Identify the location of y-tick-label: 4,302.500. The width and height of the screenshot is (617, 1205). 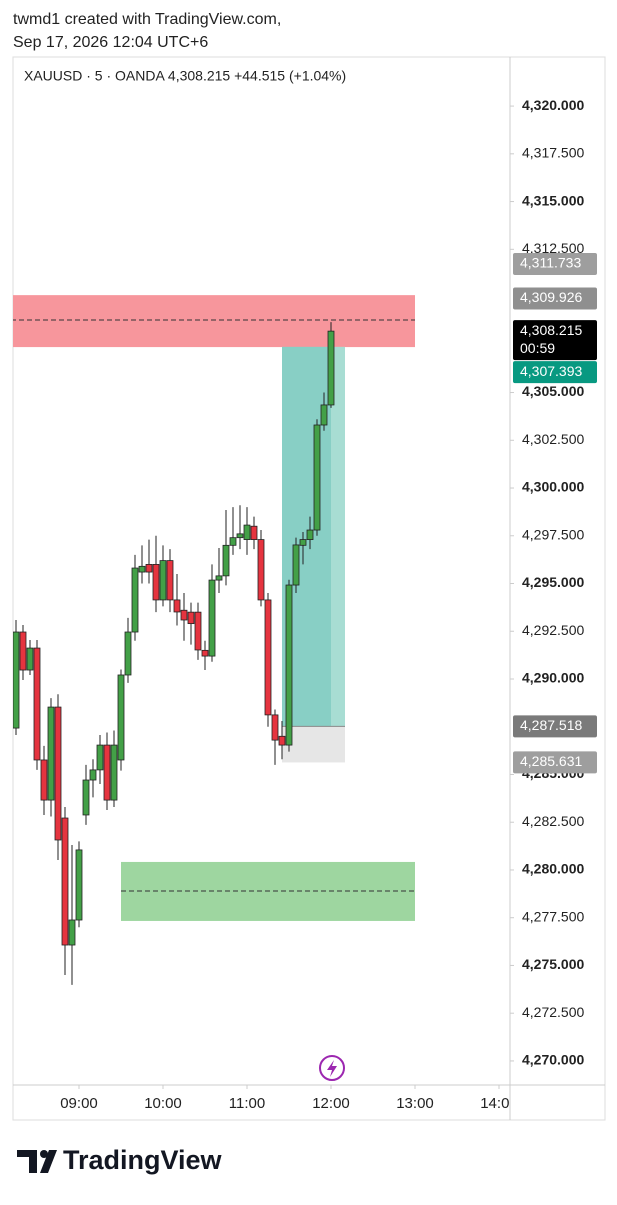
(553, 439).